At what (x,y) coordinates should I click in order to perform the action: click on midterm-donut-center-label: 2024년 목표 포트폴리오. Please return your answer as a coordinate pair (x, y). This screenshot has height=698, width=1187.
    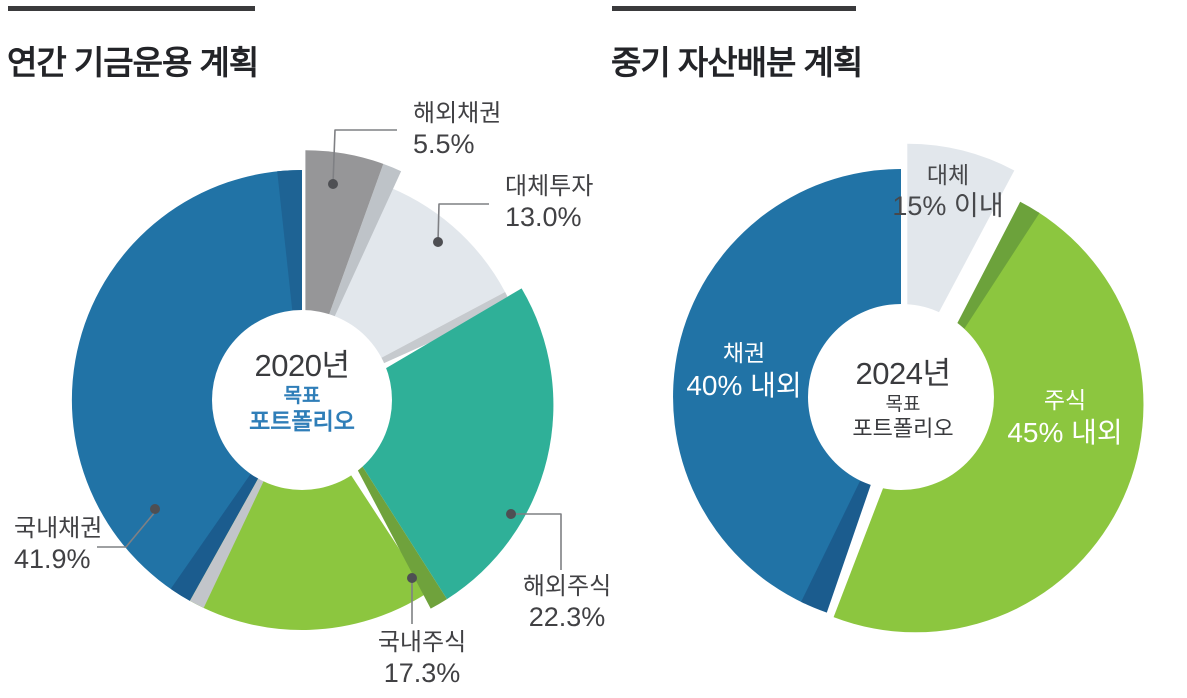
    Looking at the image, I should click on (903, 399).